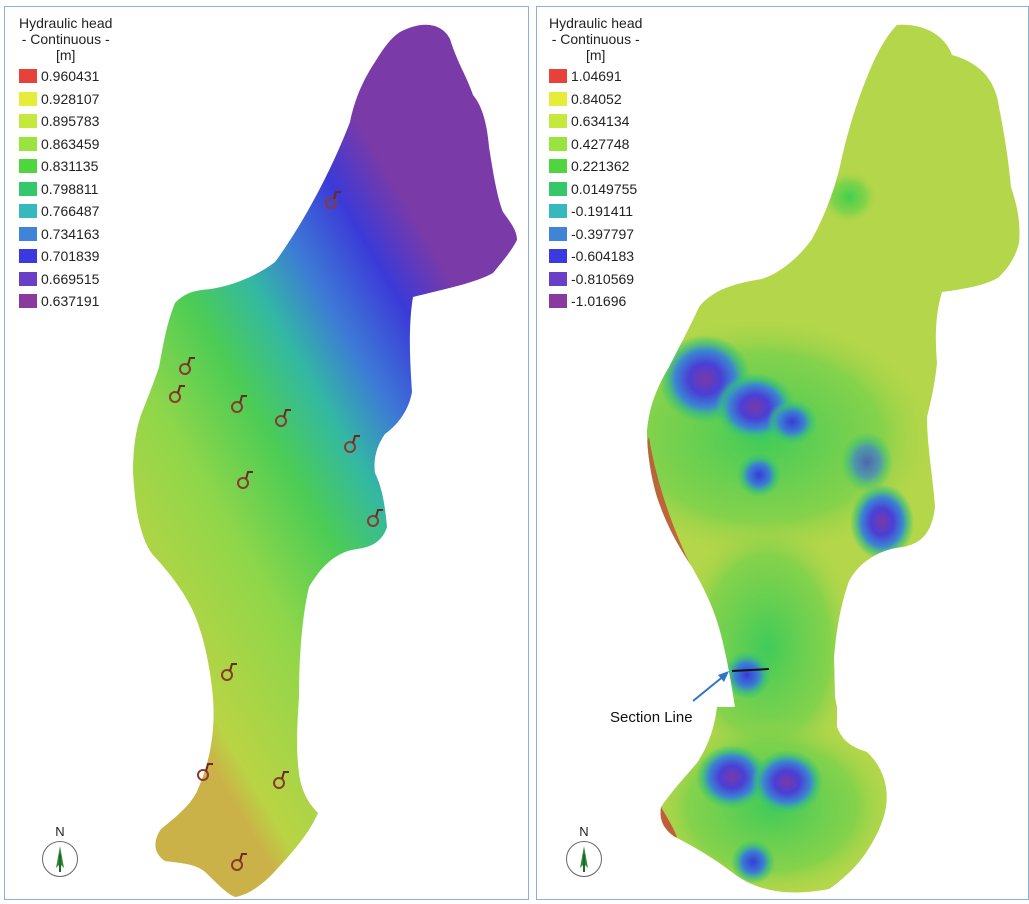 The width and height of the screenshot is (1029, 904). I want to click on legend-label: 0.84052, so click(596, 98).